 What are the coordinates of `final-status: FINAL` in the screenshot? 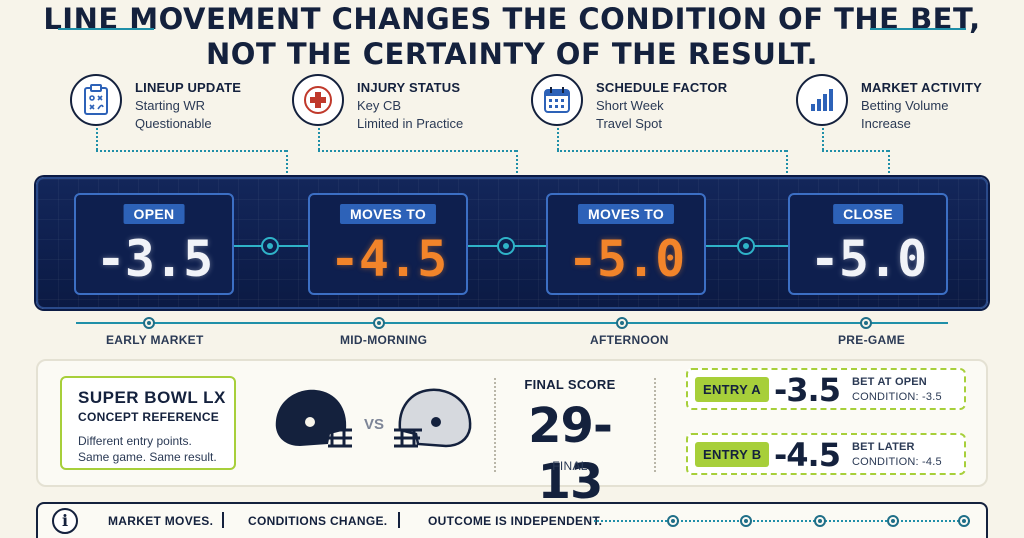 It's located at (570, 466).